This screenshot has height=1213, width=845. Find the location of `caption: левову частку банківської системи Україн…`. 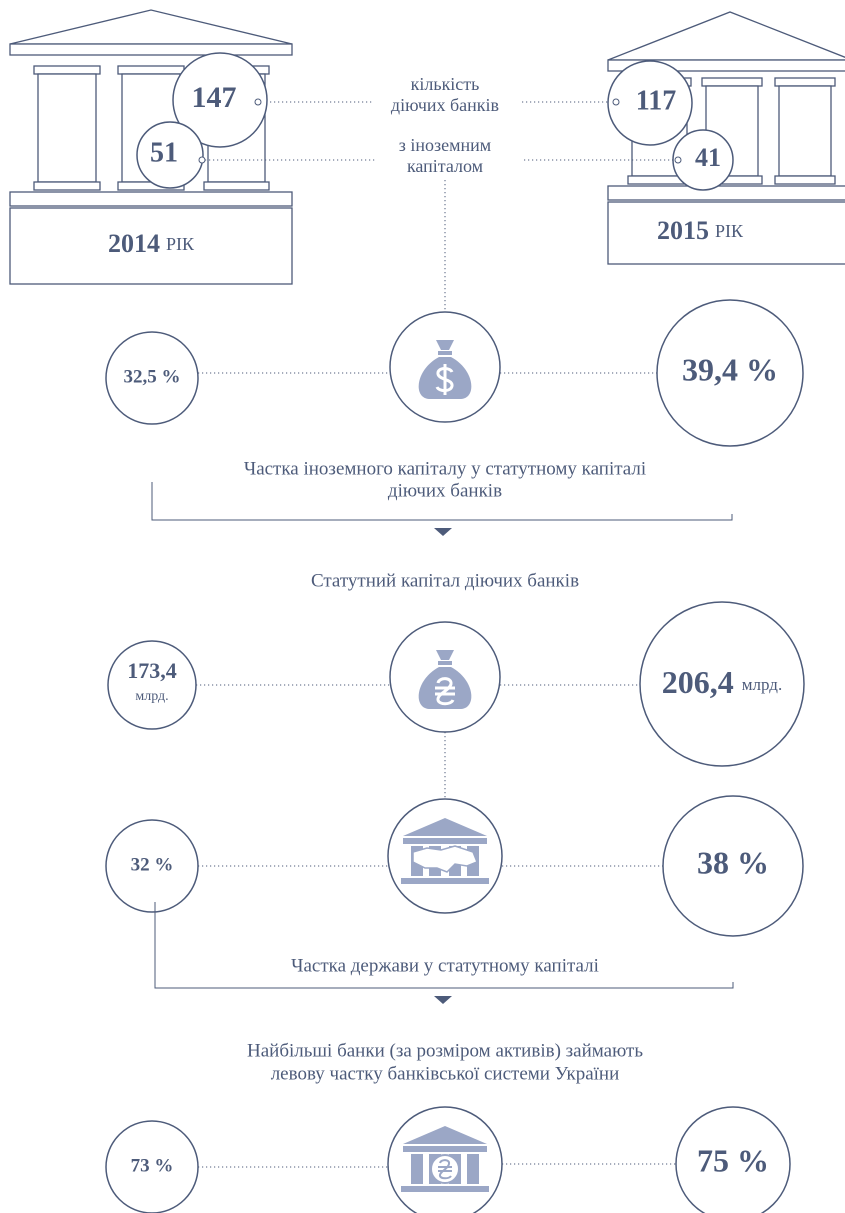

caption: левову частку банківської системи Україн… is located at coordinates (445, 1073).